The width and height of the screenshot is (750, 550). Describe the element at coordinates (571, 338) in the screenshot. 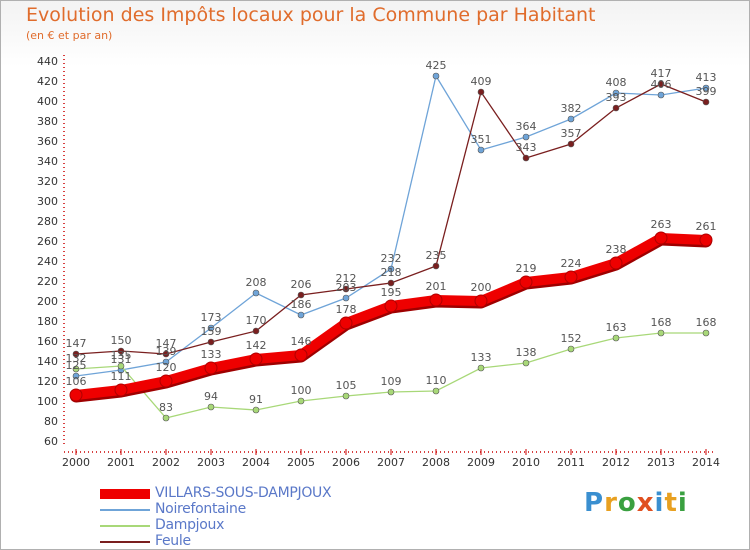

I see `data-label-dampjoux: 152` at that location.